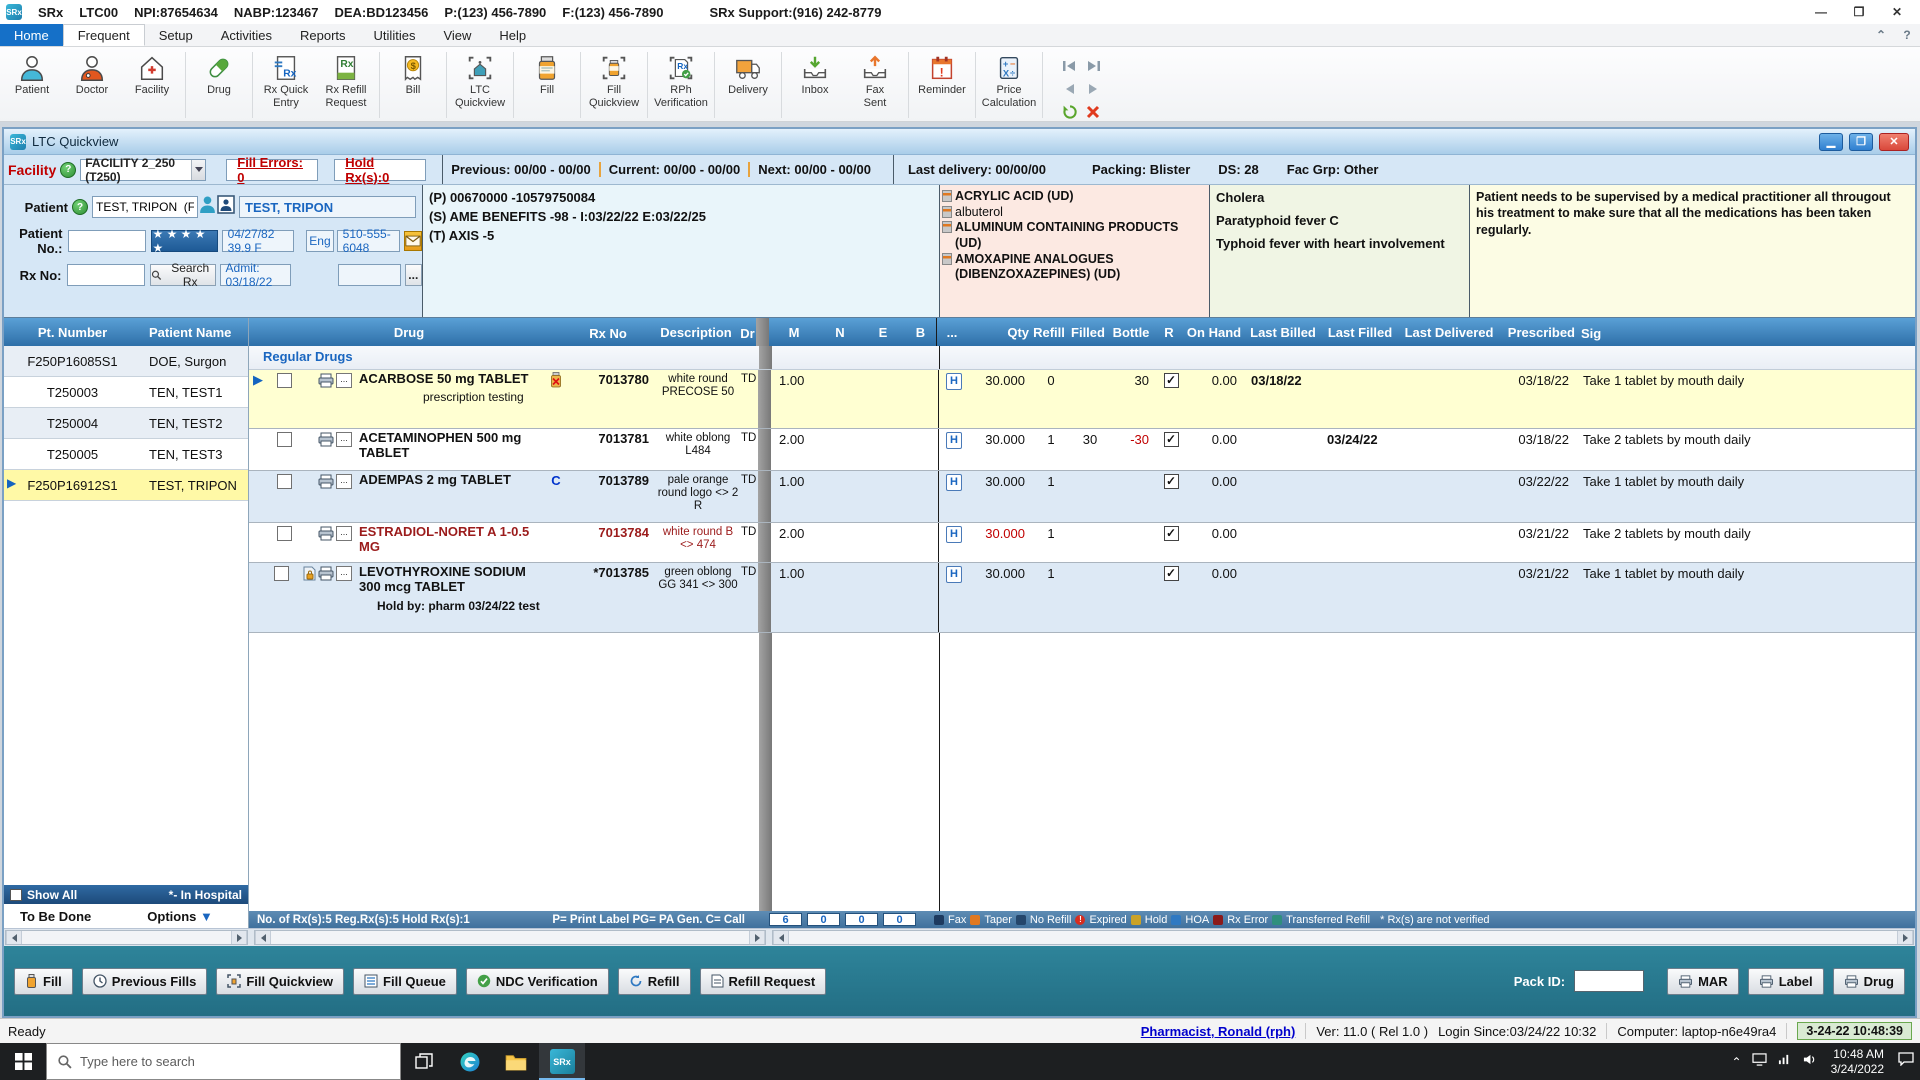 The height and width of the screenshot is (1080, 1920). What do you see at coordinates (840, 332) in the screenshot?
I see `n-column-header: N` at bounding box center [840, 332].